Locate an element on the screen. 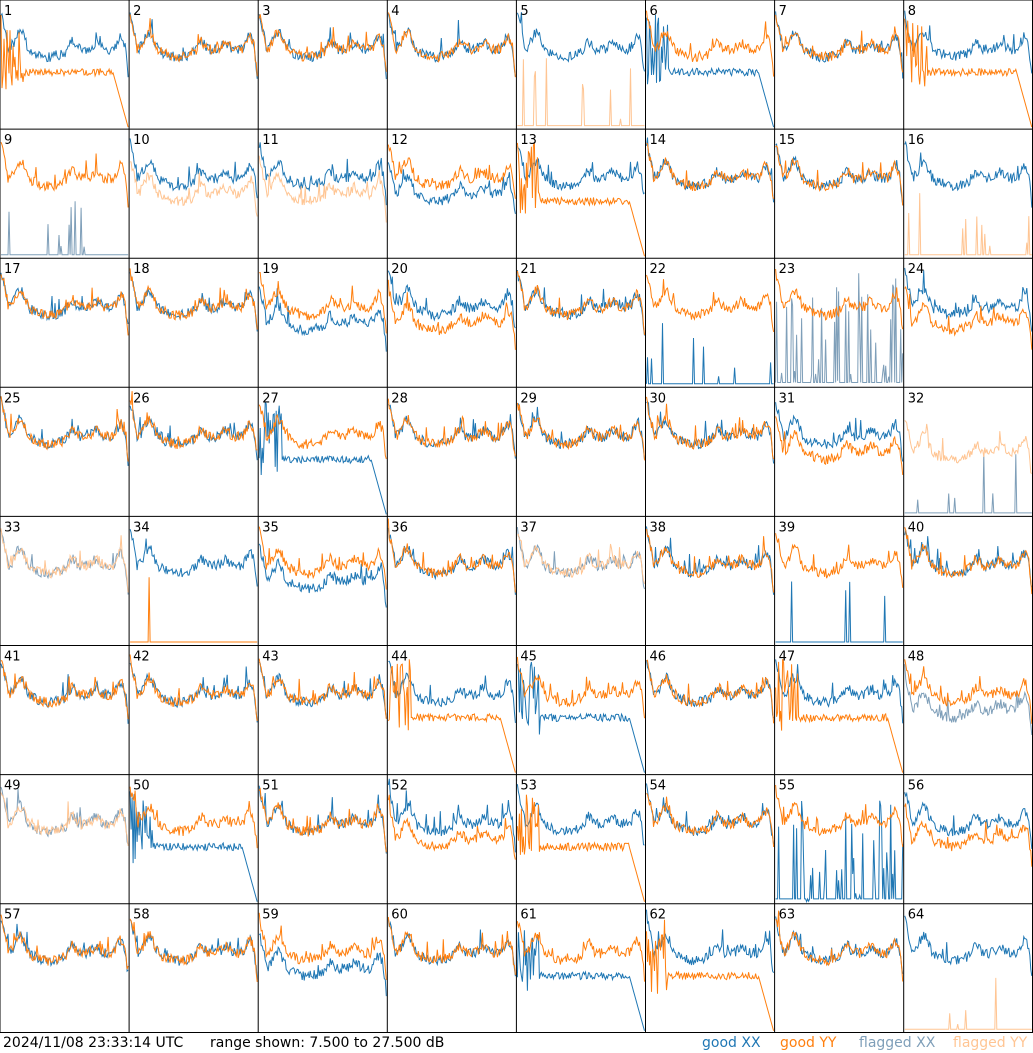  panel-number-label: 19 is located at coordinates (270, 269).